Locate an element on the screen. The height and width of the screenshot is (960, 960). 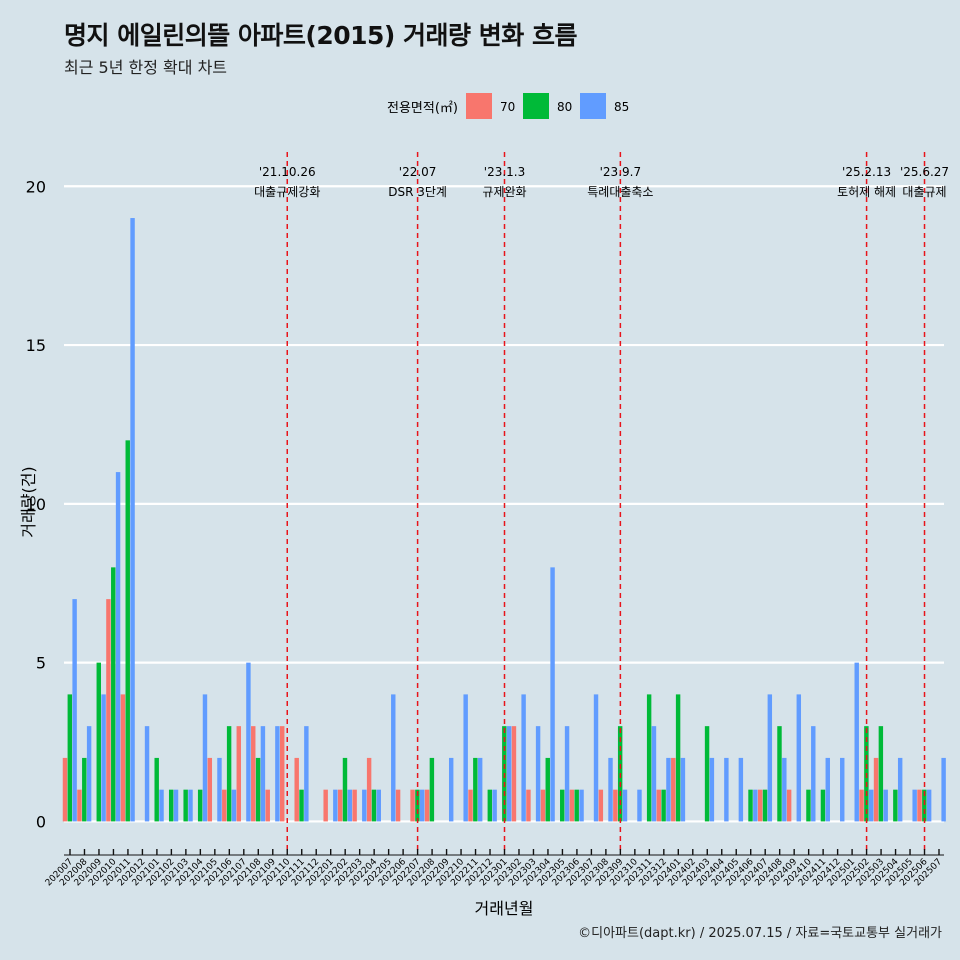
event-date: '21.10.26 is located at coordinates (287, 172).